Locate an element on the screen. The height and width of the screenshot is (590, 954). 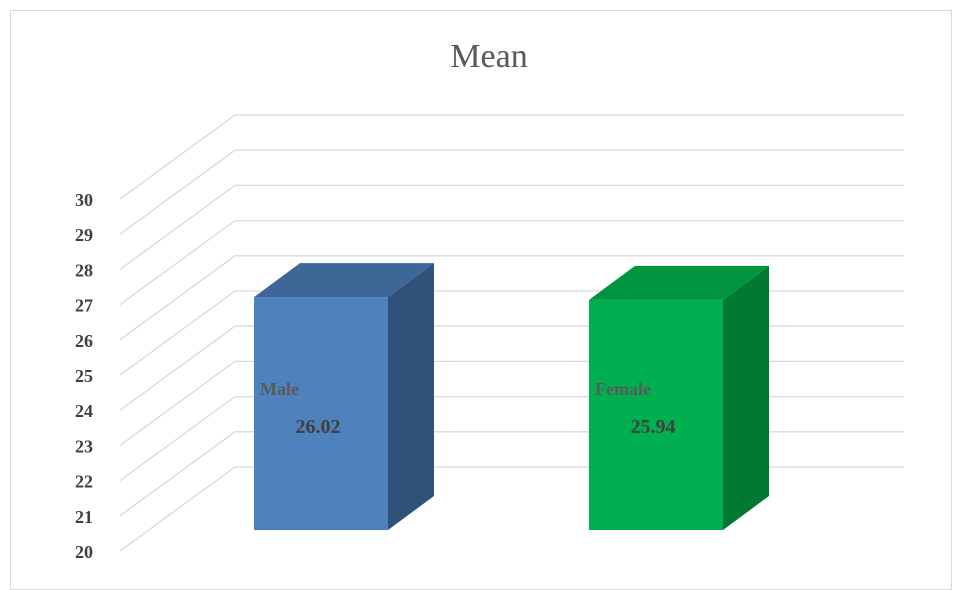
chart-title: Mean is located at coordinates (488, 56).